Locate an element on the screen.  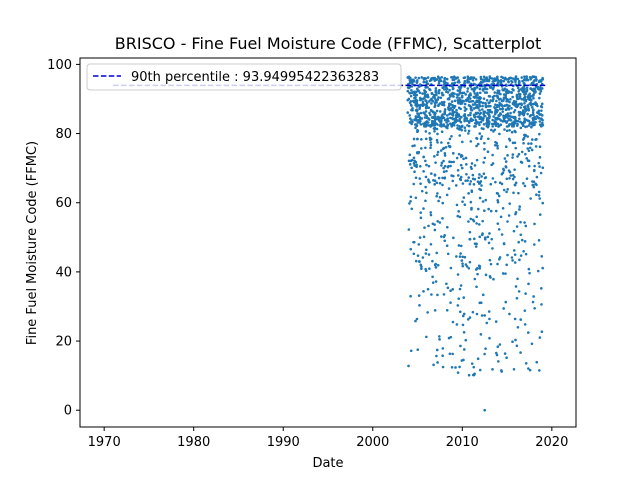
x-tick-label: 2020 is located at coordinates (551, 442).